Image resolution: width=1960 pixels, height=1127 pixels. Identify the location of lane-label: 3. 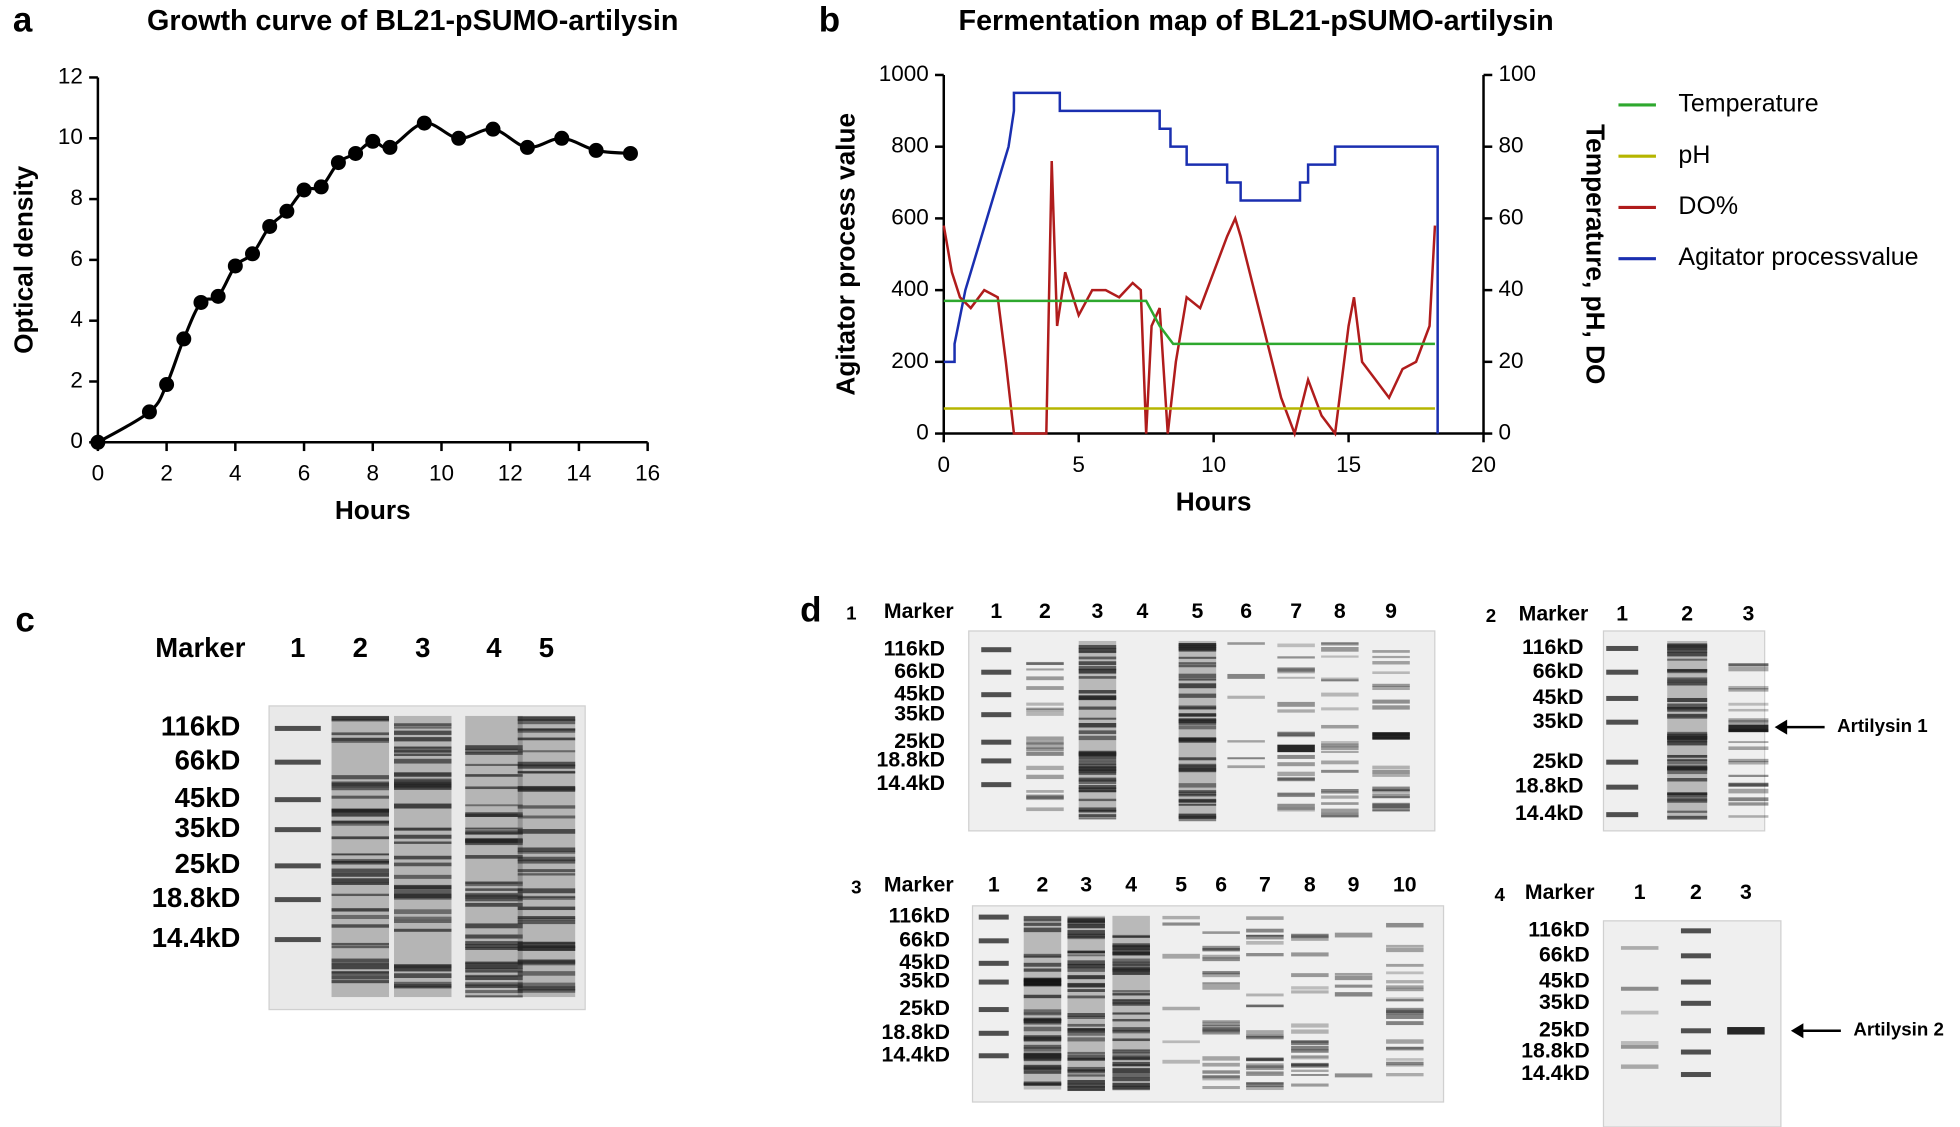
(1098, 611).